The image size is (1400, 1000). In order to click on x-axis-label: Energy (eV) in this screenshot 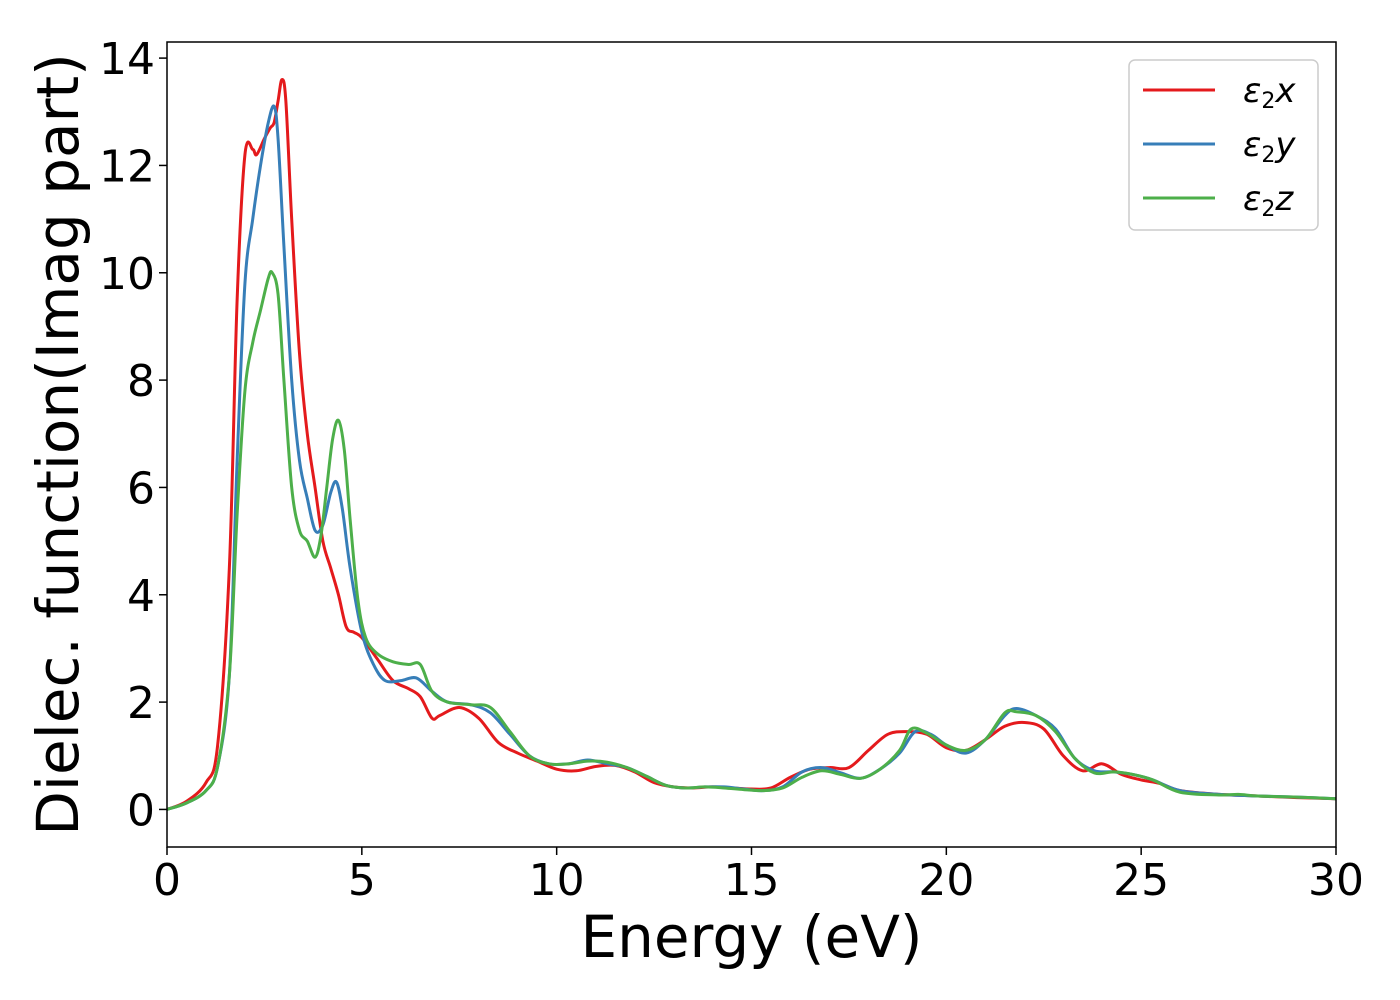, I will do `click(751, 937)`.